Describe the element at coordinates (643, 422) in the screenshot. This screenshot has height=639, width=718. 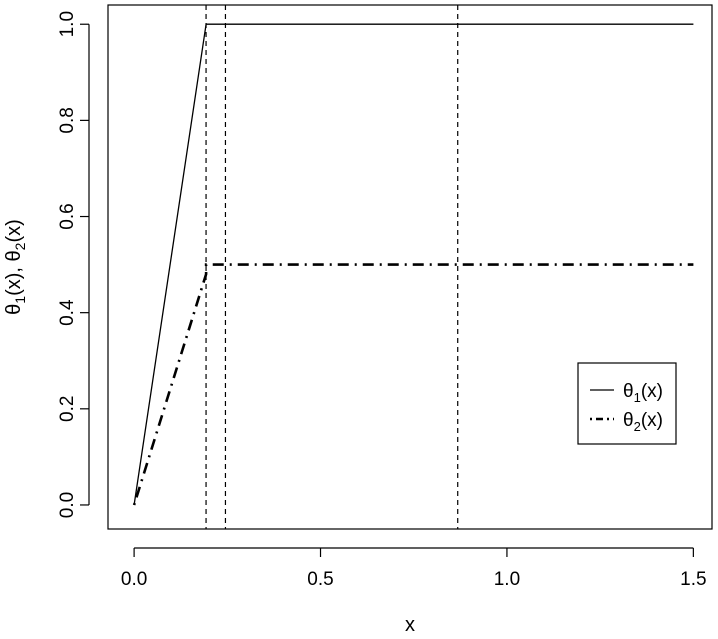
I see `legend-label-2: θ2(x)` at that location.